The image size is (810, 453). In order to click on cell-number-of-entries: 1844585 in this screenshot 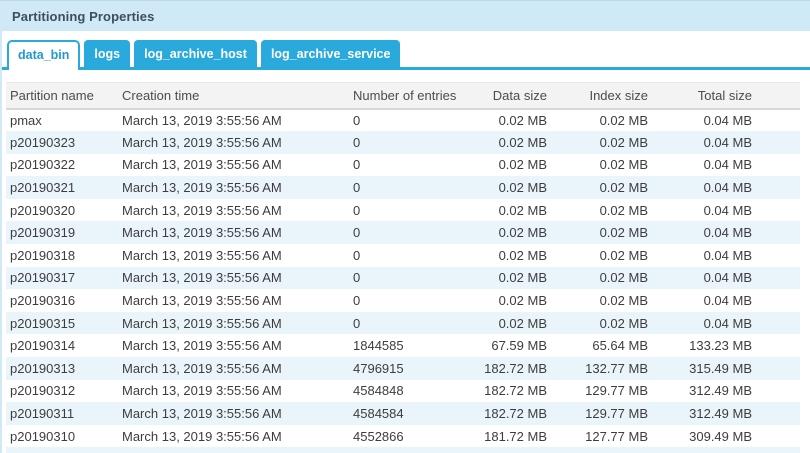, I will do `click(378, 346)`.